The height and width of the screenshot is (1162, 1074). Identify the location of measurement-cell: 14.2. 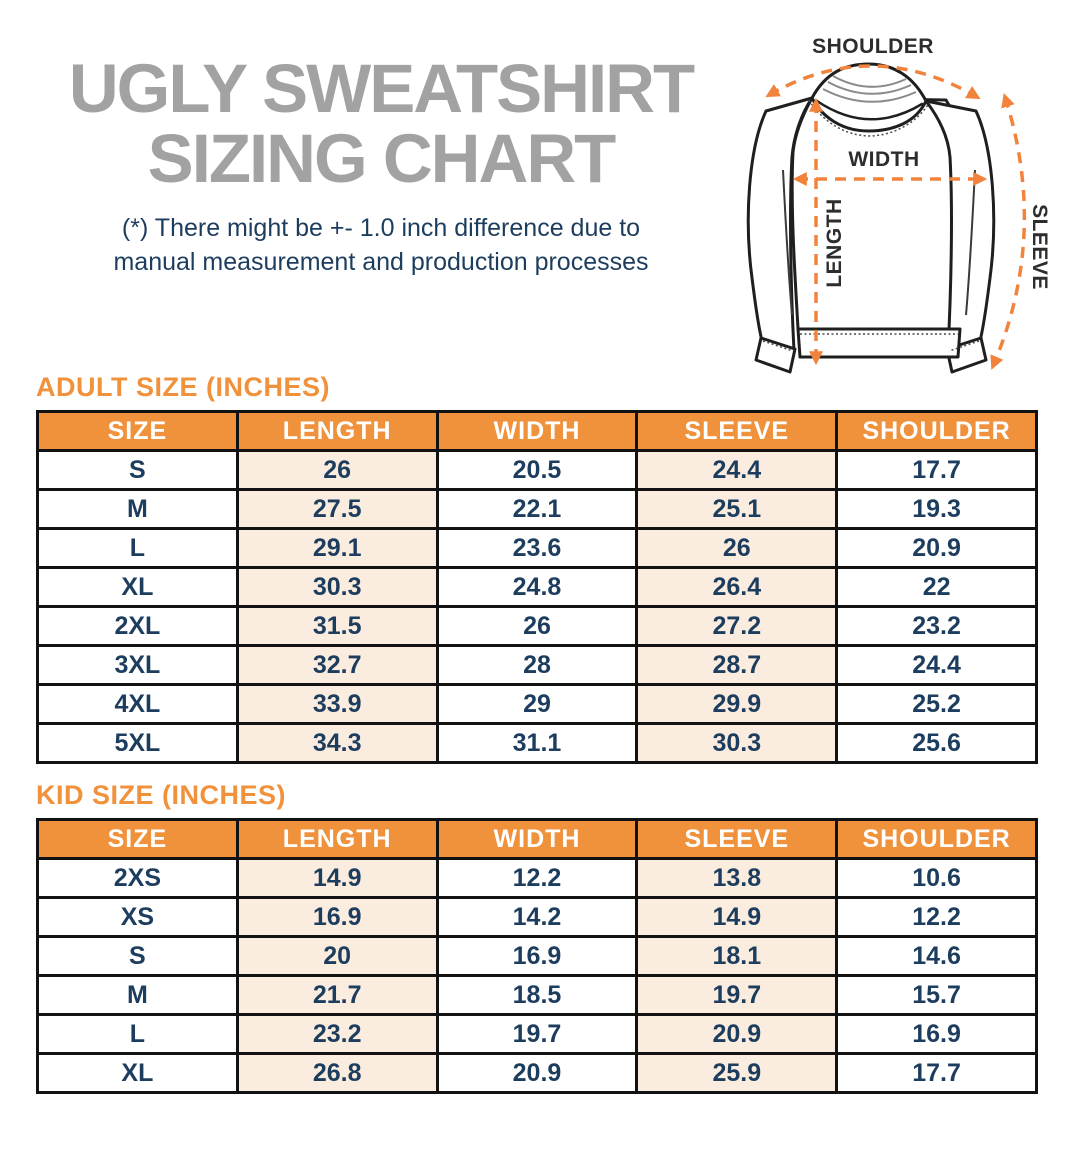
(537, 917).